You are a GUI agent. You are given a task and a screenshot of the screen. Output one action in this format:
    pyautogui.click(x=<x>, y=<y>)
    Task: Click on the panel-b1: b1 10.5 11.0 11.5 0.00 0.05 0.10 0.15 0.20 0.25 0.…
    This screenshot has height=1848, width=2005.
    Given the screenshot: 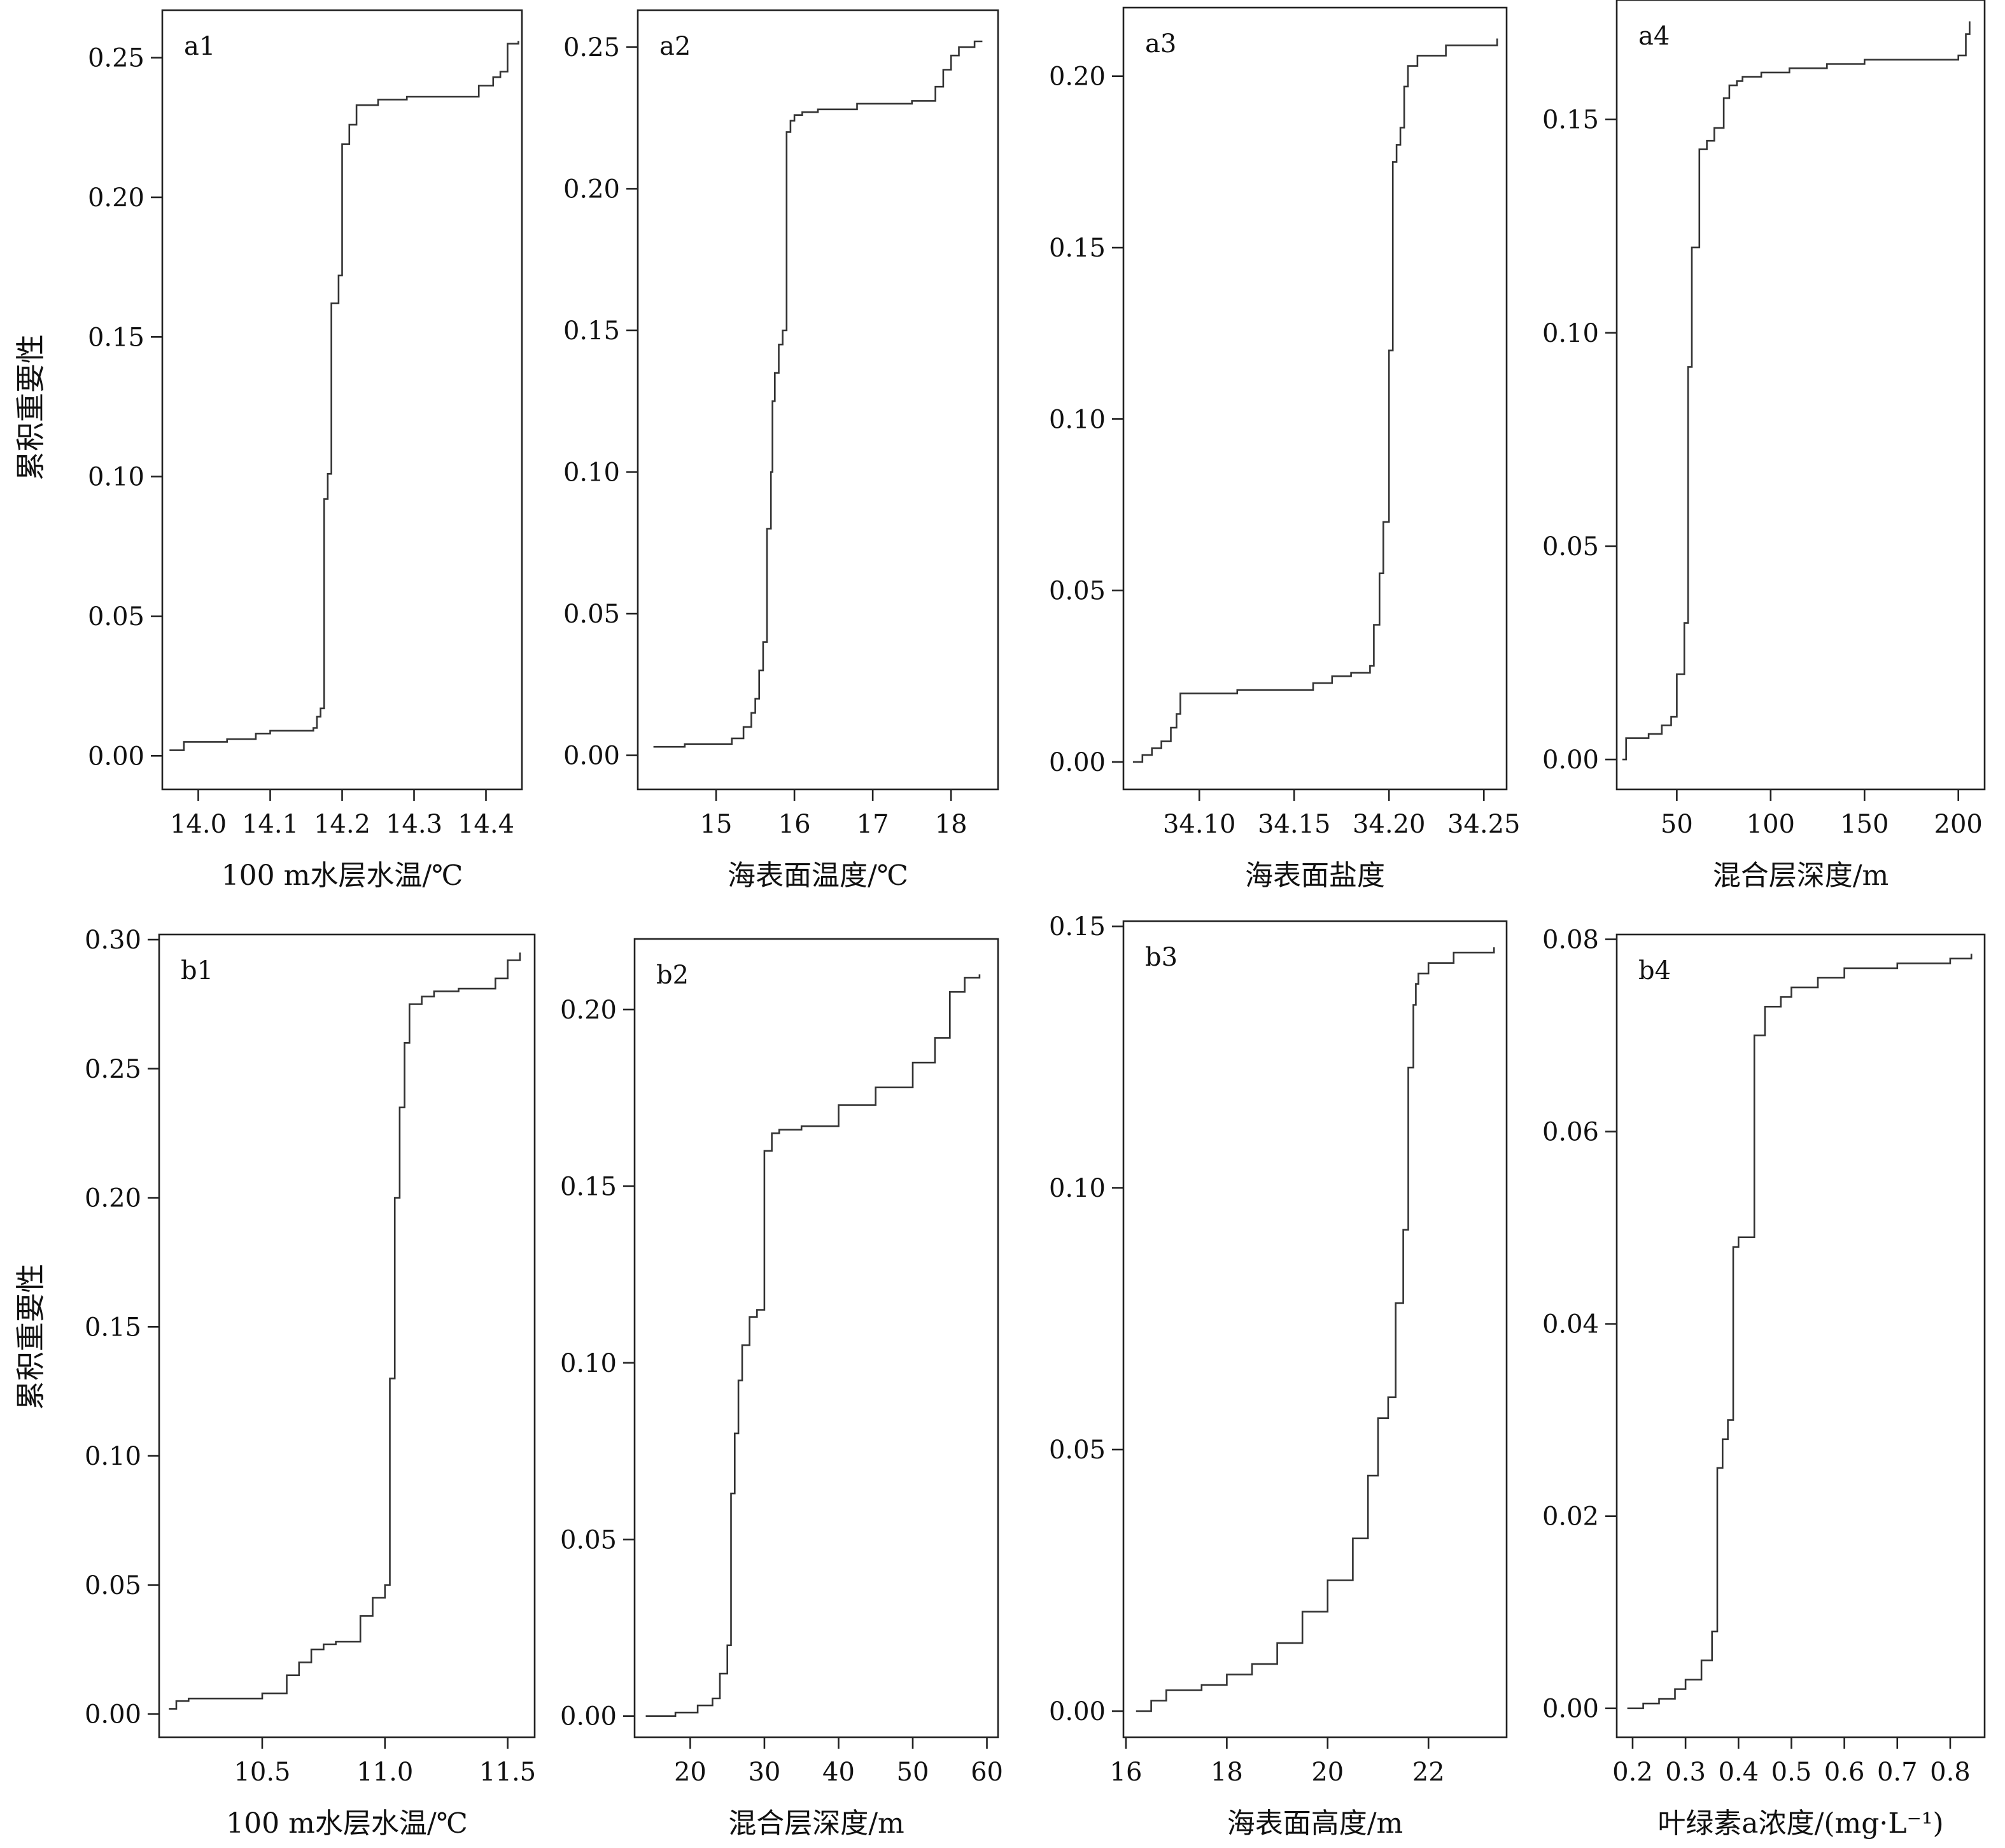 What is the action you would take?
    pyautogui.click(x=310, y=1383)
    